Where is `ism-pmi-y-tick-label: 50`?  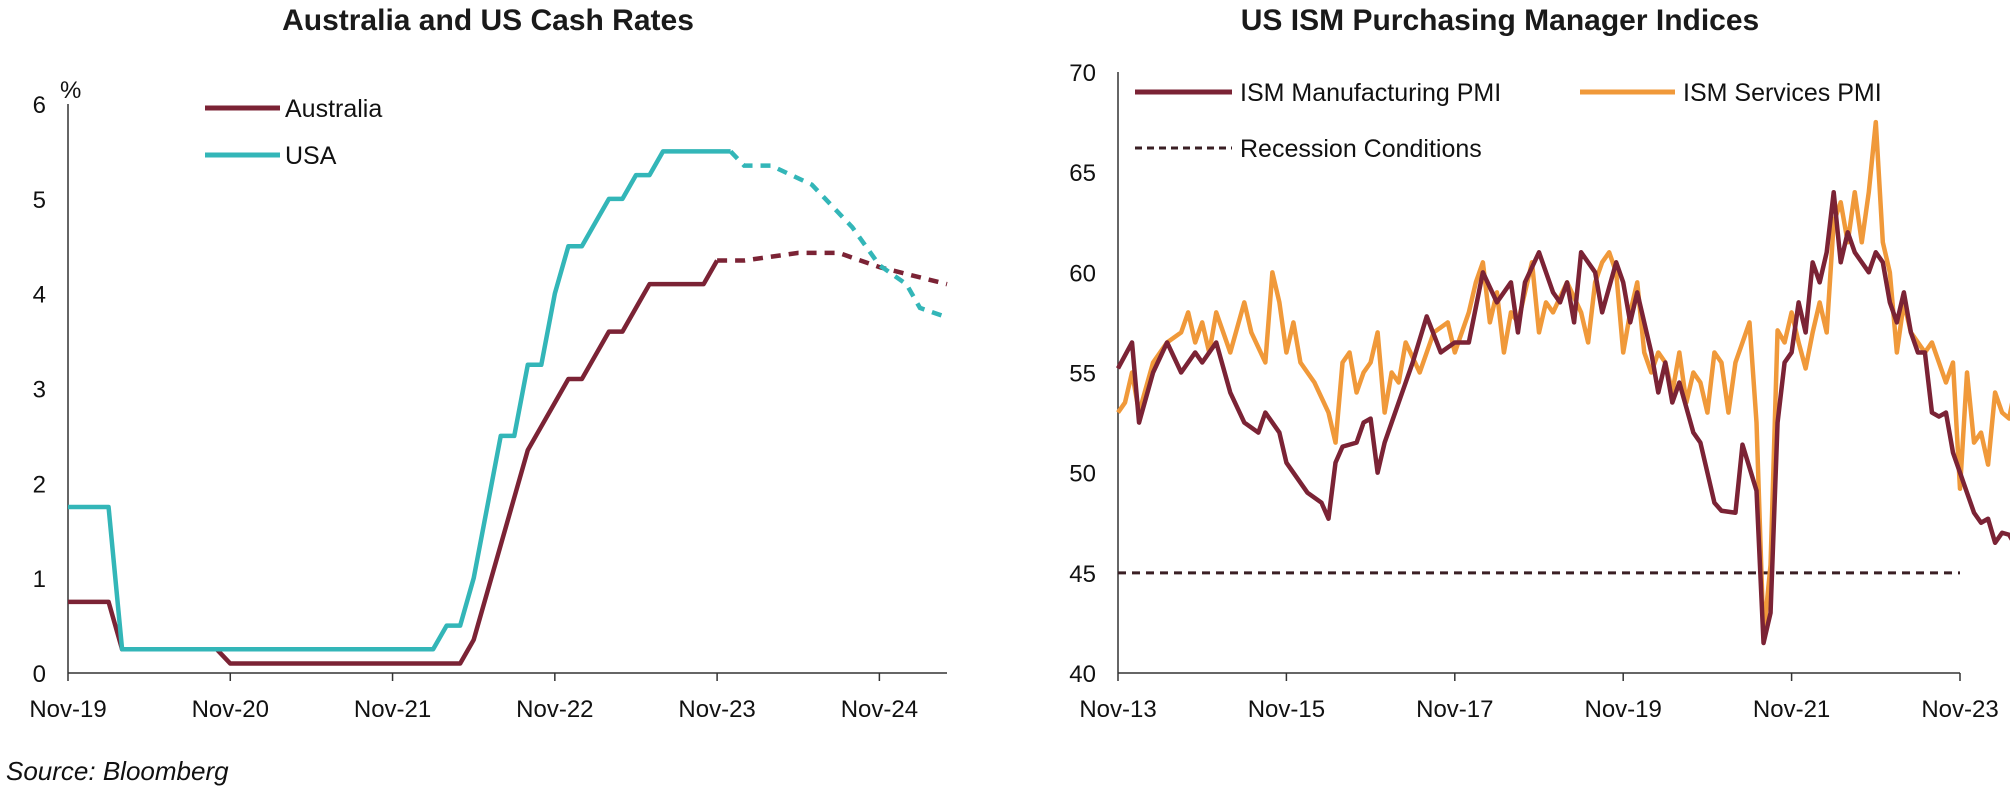 ism-pmi-y-tick-label: 50 is located at coordinates (1082, 474).